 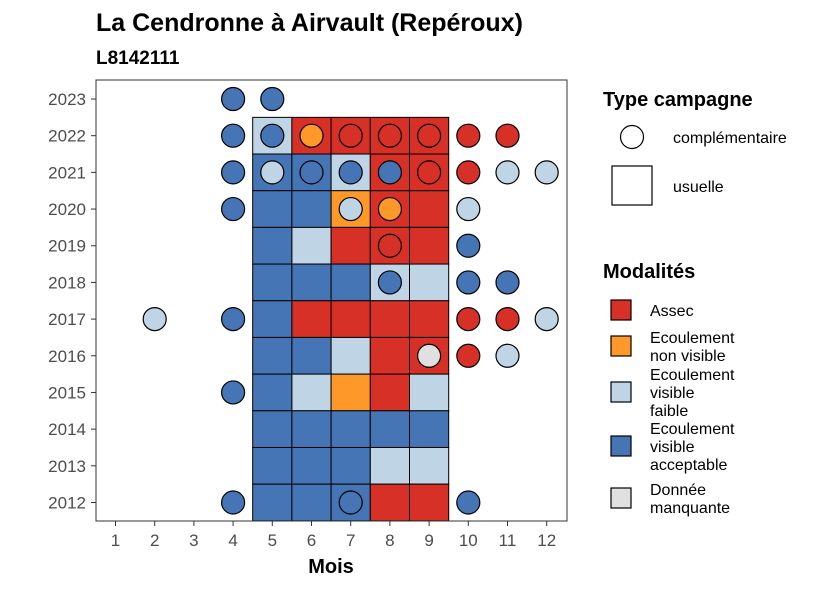 What do you see at coordinates (669, 411) in the screenshot?
I see `legend-label-faible-line-3: faible` at bounding box center [669, 411].